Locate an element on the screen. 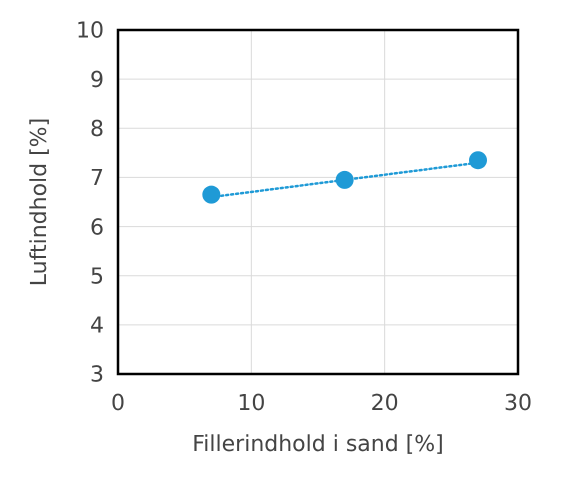 The image size is (568, 477). y-axis-title: Luftindhold [%] is located at coordinates (39, 202).